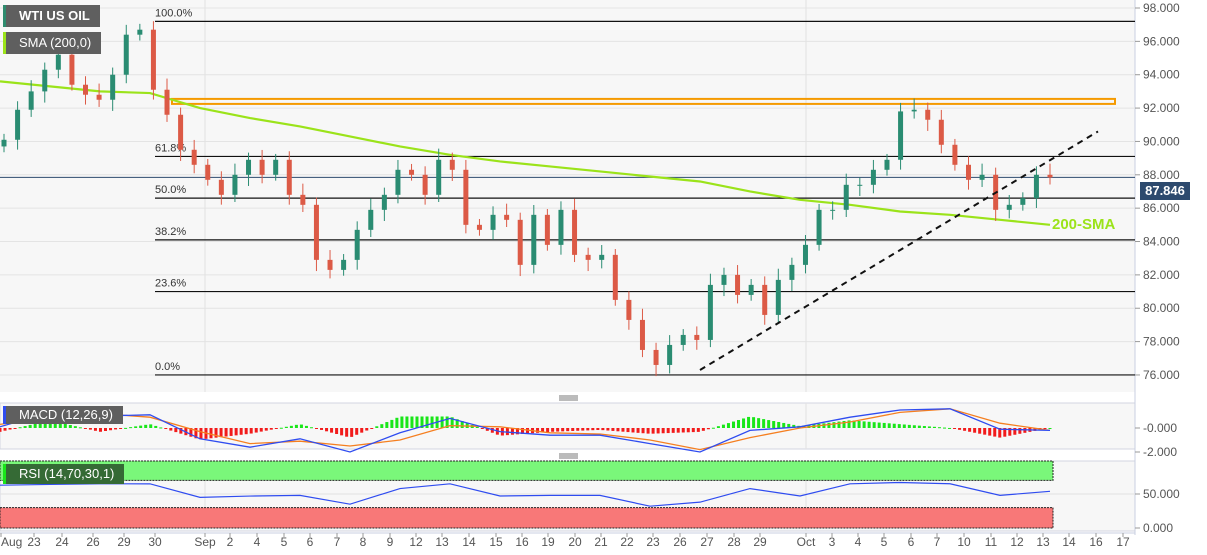 This screenshot has width=1207, height=555. I want to click on price-tick-label: 84.000, so click(1161, 242).